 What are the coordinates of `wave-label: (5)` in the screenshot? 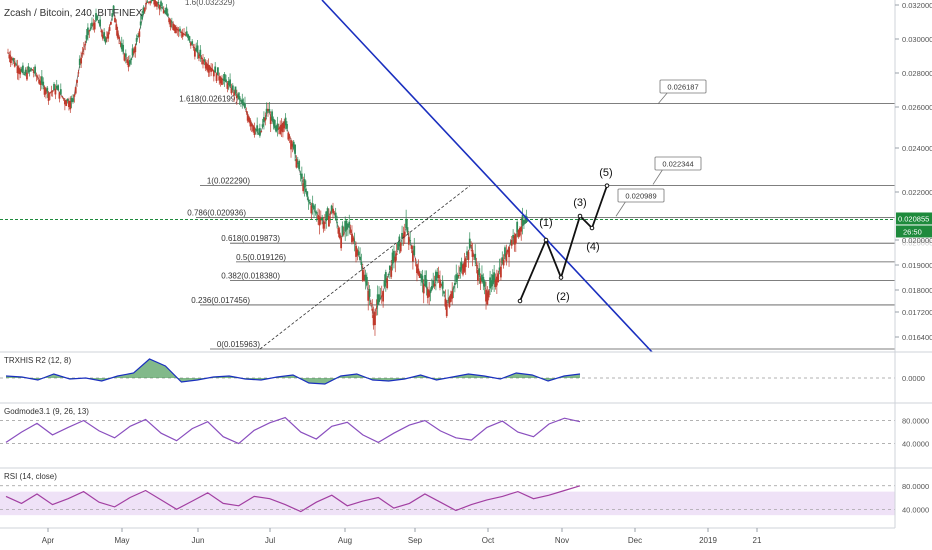 It's located at (605, 173).